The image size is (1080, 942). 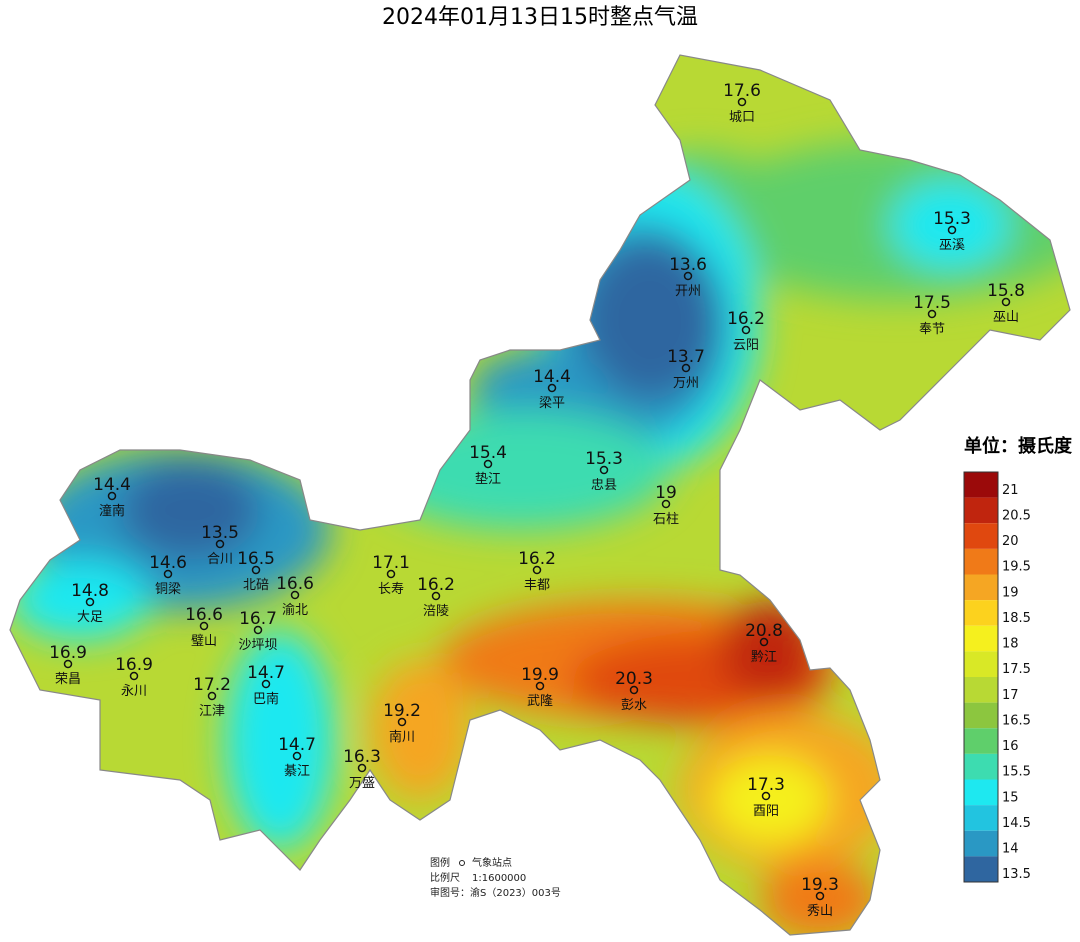 I want to click on station-name: 梁平, so click(x=552, y=403).